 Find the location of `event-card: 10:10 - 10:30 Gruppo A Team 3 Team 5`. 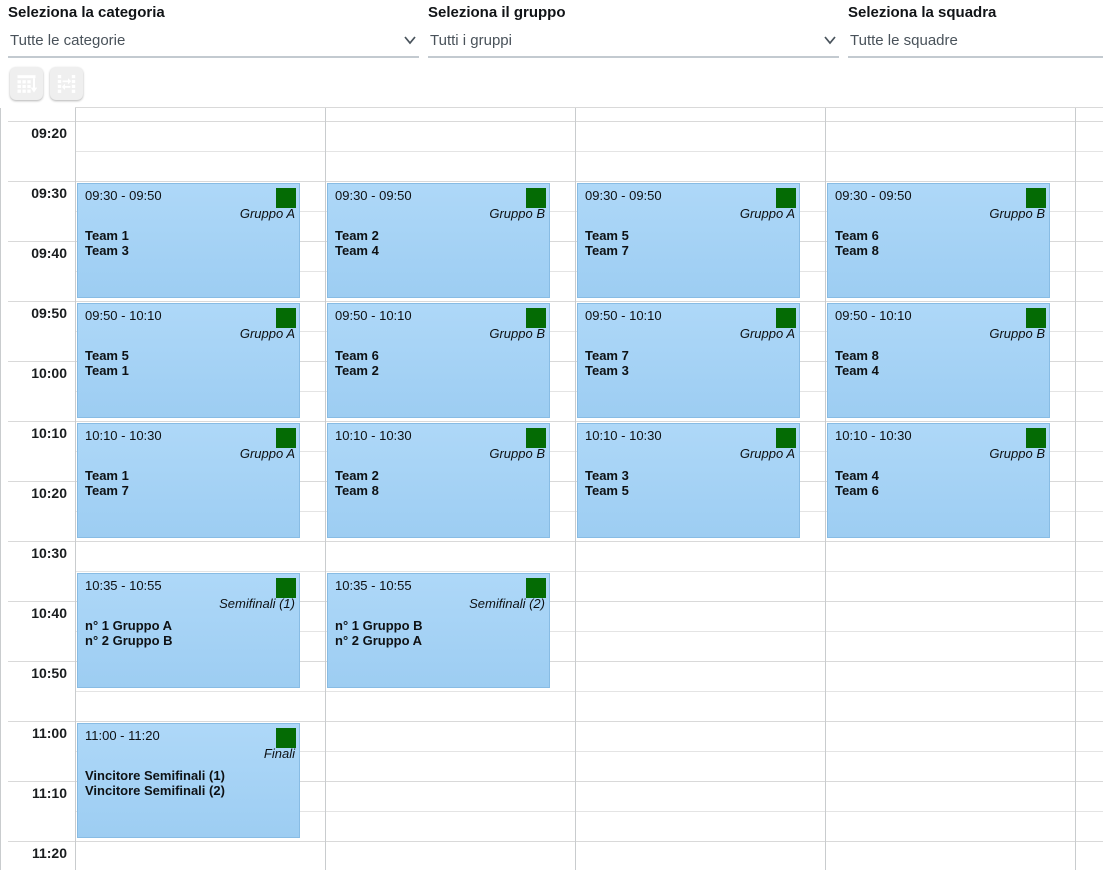

event-card: 10:10 - 10:30 Gruppo A Team 3 Team 5 is located at coordinates (688, 480).